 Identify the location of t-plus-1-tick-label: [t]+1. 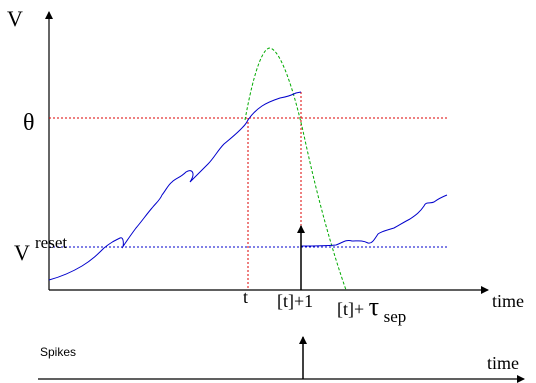
(295, 301).